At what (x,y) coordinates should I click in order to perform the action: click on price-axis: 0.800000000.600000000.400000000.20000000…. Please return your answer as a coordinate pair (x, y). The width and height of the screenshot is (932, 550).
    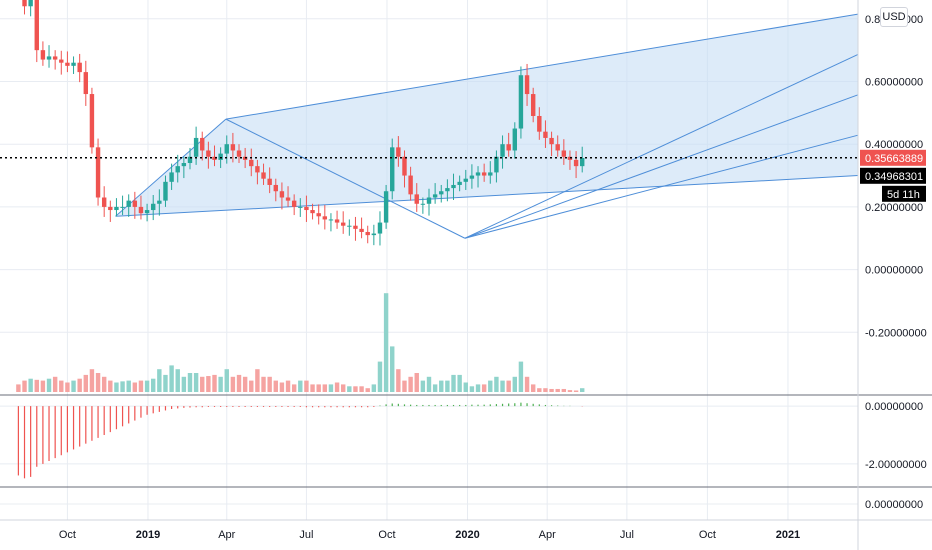
    Looking at the image, I should click on (896, 262).